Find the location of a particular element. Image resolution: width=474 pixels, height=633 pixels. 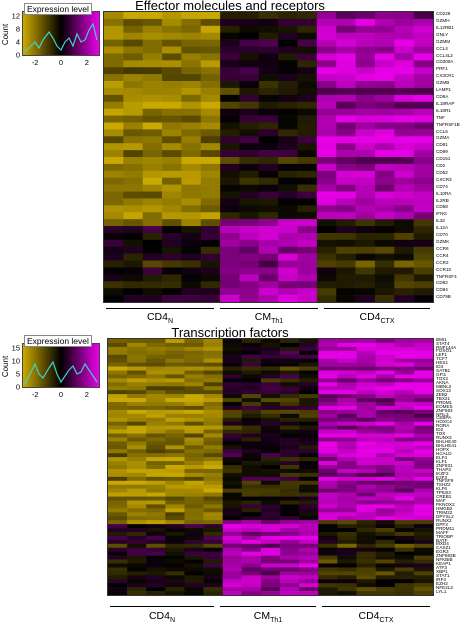

gene-label: PRDM11 is located at coordinates (445, 528).